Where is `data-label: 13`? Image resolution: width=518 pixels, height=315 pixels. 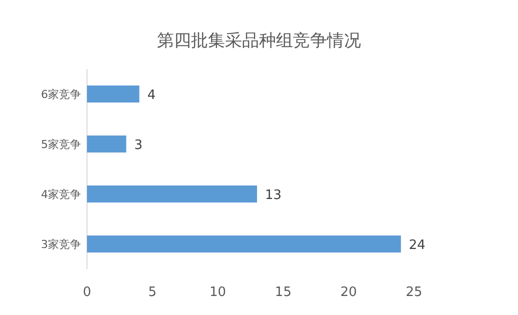 data-label: 13 is located at coordinates (273, 195).